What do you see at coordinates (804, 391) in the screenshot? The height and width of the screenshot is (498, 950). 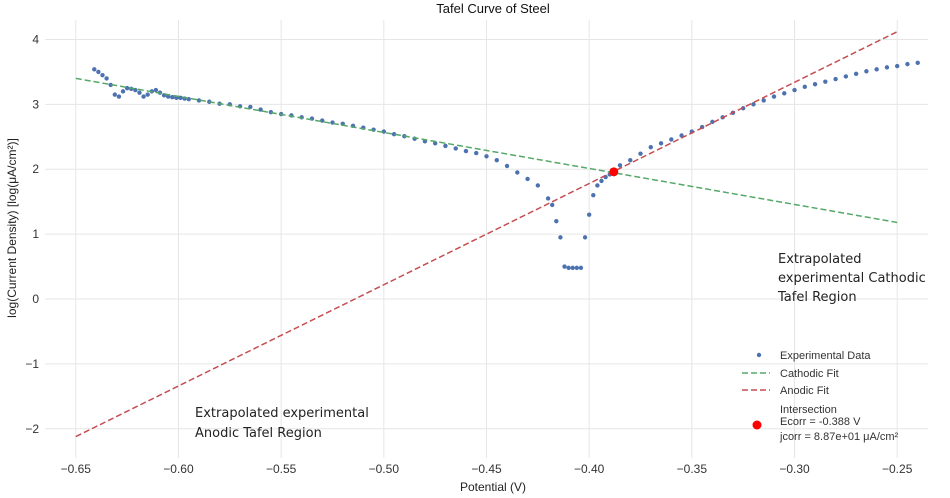 I see `legend-anodic-label: Anodic Fit` at bounding box center [804, 391].